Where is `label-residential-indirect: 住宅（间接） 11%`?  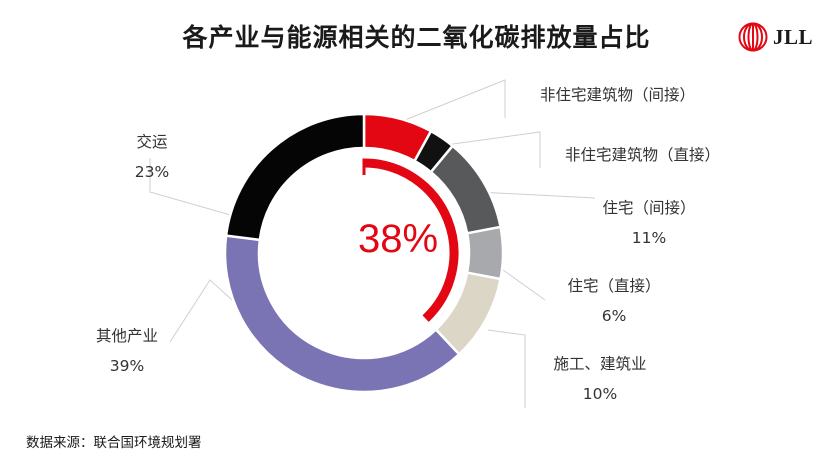
label-residential-indirect: 住宅（间接） 11% is located at coordinates (649, 223).